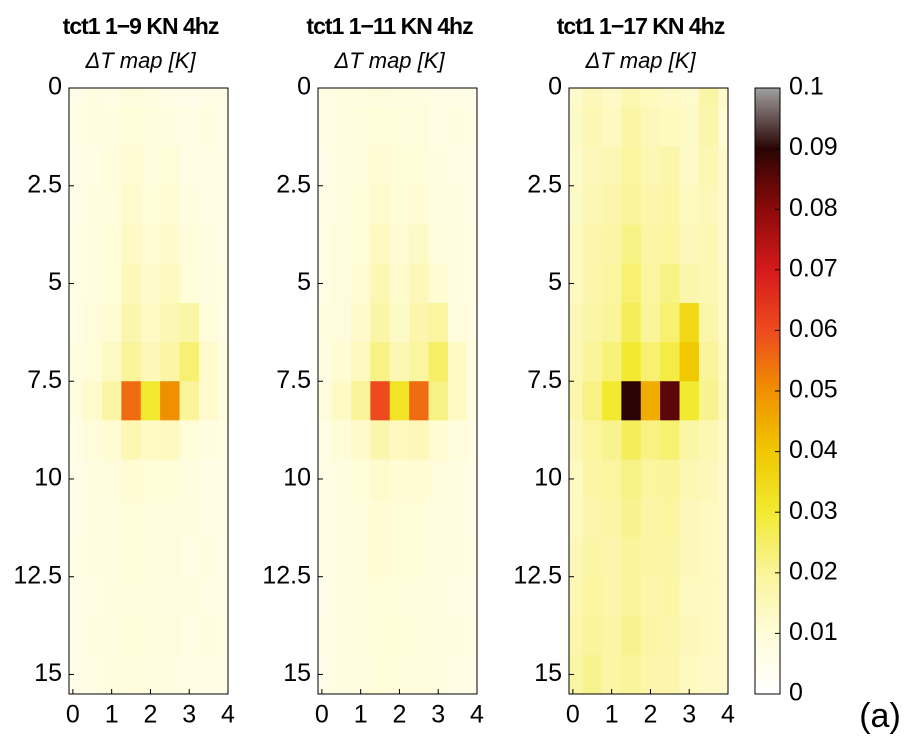 This screenshot has height=746, width=906. I want to click on panel-subtitle: ΔT map [K], so click(640, 60).